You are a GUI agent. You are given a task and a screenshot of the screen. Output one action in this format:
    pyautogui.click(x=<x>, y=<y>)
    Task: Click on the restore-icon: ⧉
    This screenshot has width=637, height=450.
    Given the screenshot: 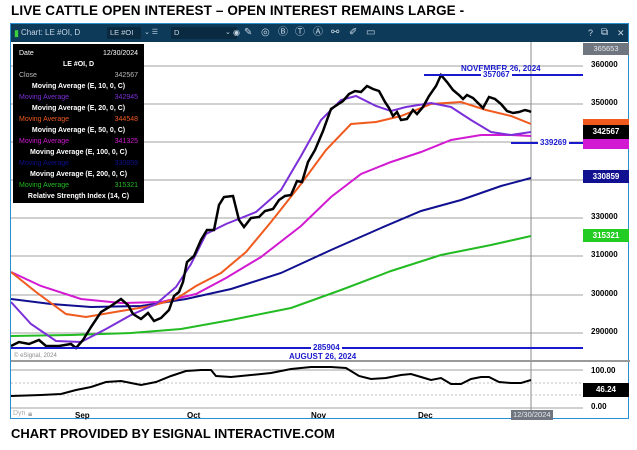 What is the action you would take?
    pyautogui.click(x=605, y=32)
    